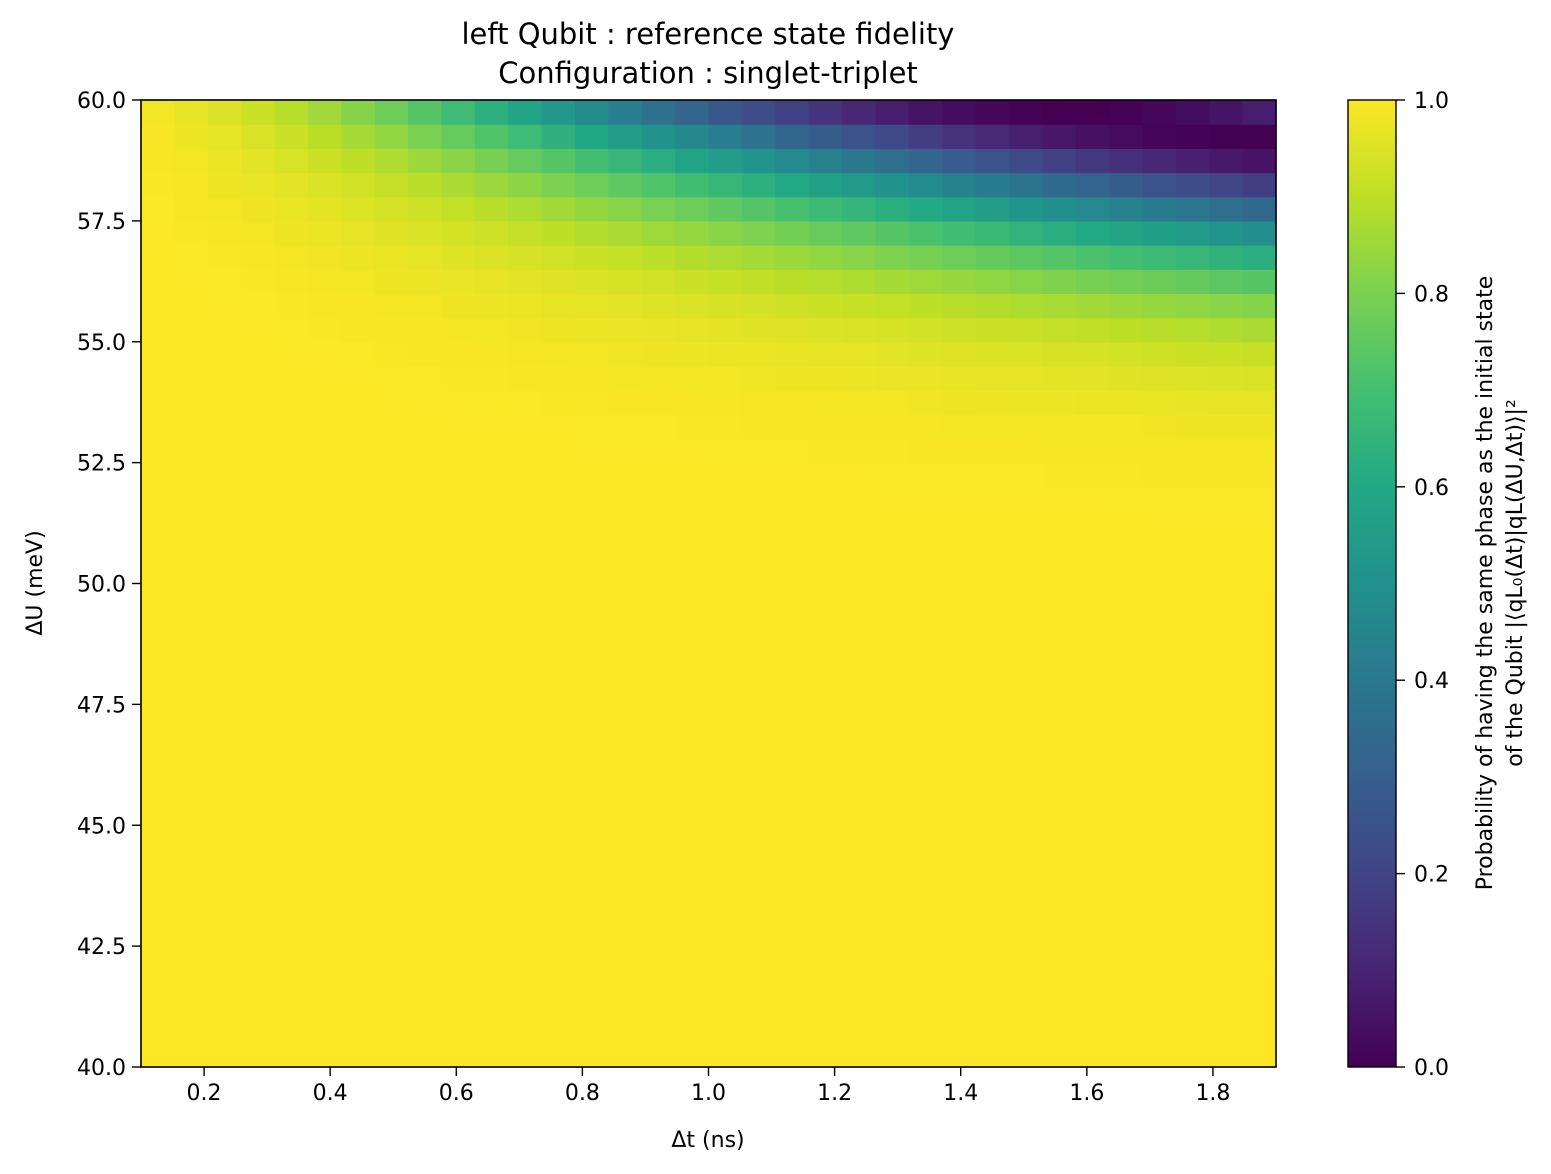  Describe the element at coordinates (204, 1093) in the screenshot. I see `x-tick-label: 0.2` at that location.